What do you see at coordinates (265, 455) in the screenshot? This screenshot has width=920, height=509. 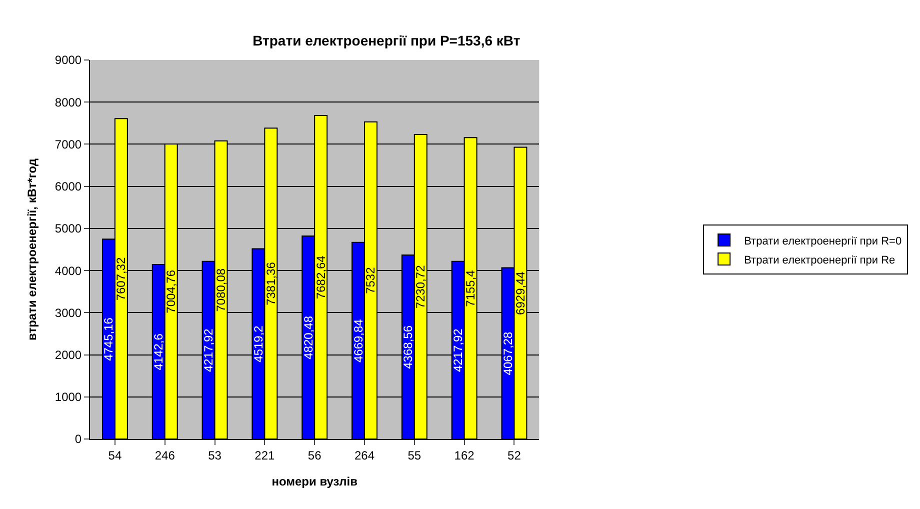 I see `x-tick-label: 221` at bounding box center [265, 455].